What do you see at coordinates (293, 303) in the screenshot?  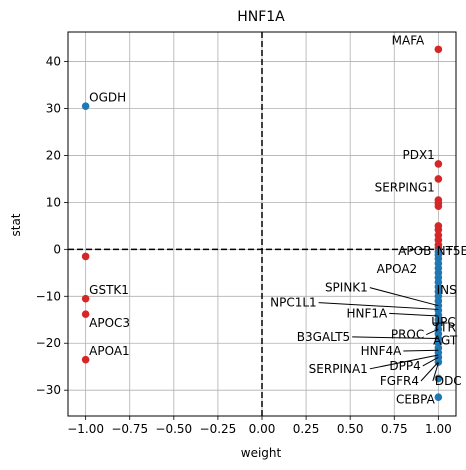 I see `annotation-label: NPC1L1` at bounding box center [293, 303].